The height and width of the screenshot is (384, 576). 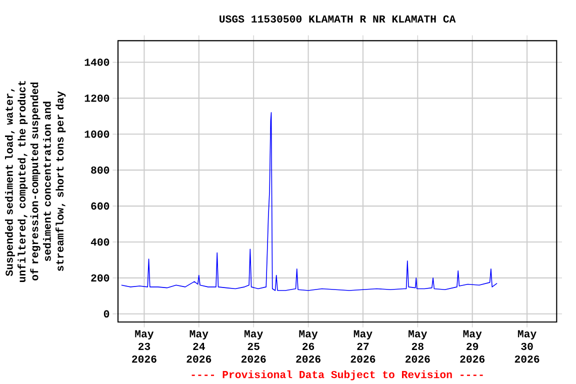 I want to click on y-tick-label: 400, so click(x=100, y=242).